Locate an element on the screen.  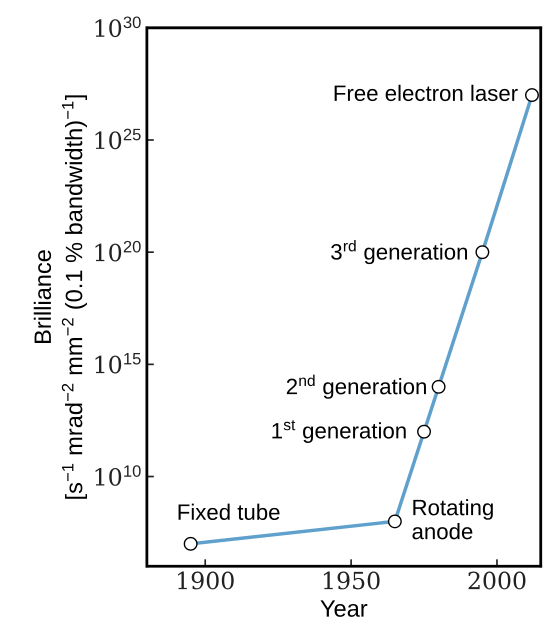
y-tick-label: 10$^{30}$ is located at coordinates (118, 27).